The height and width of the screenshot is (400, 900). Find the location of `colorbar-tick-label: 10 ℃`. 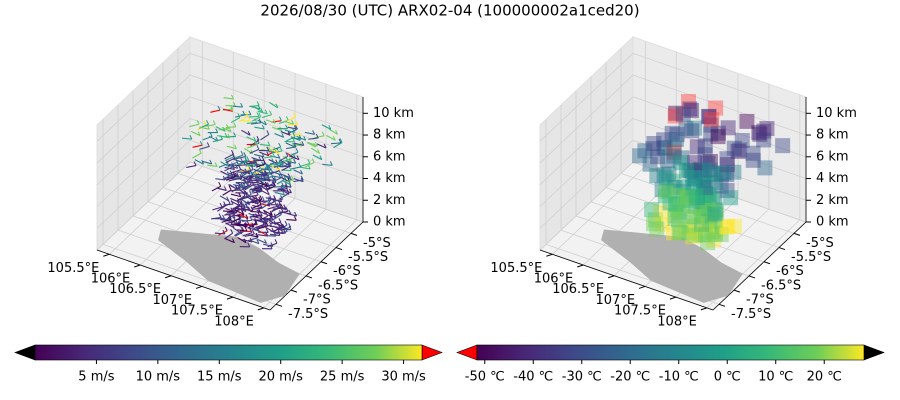

colorbar-tick-label: 10 ℃ is located at coordinates (775, 377).